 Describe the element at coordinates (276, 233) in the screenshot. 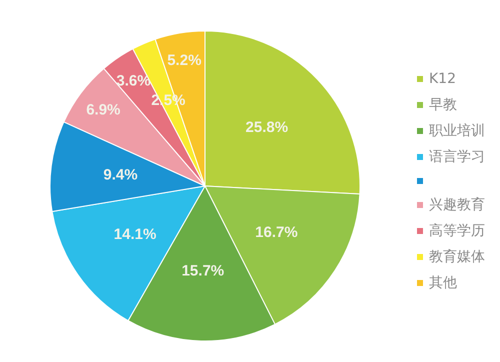

I see `data-label: 16.7%` at that location.